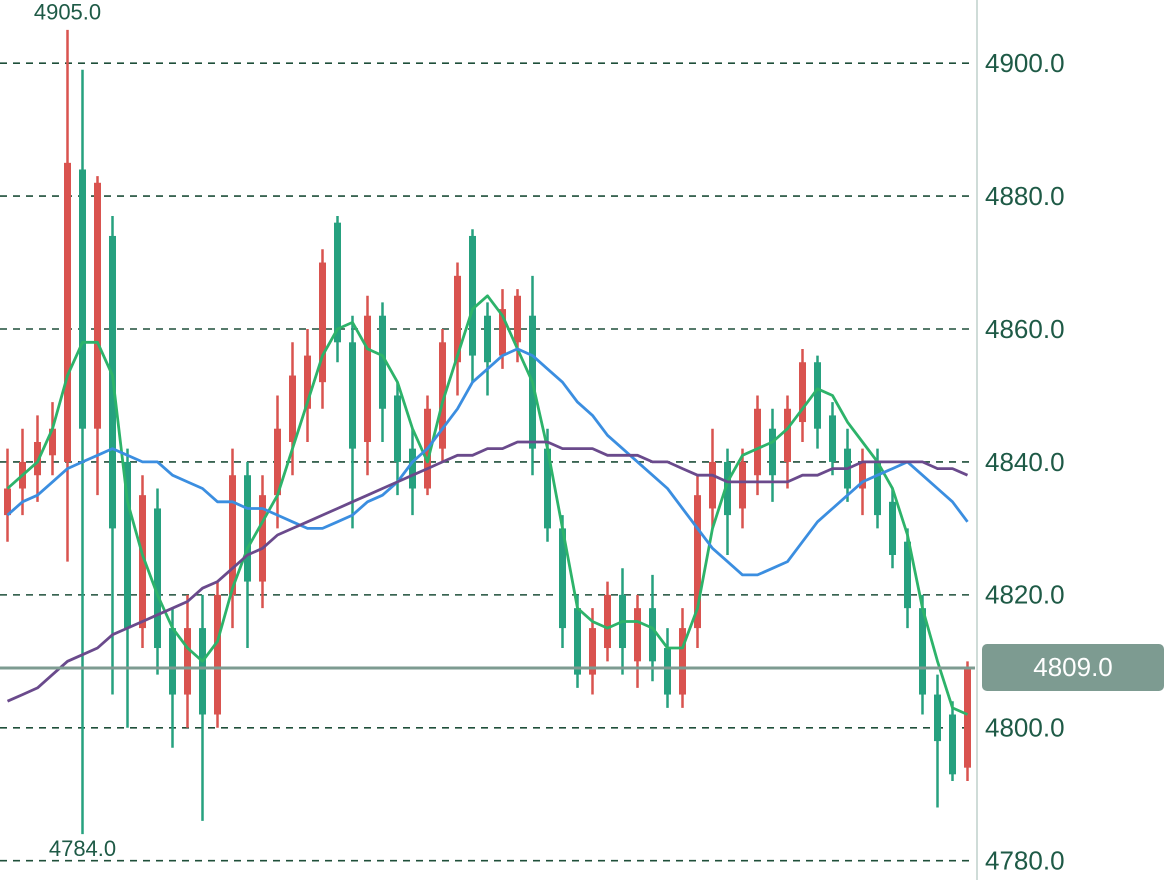 This screenshot has height=880, width=1170. I want to click on y-tick-label: 4860.0, so click(1025, 329).